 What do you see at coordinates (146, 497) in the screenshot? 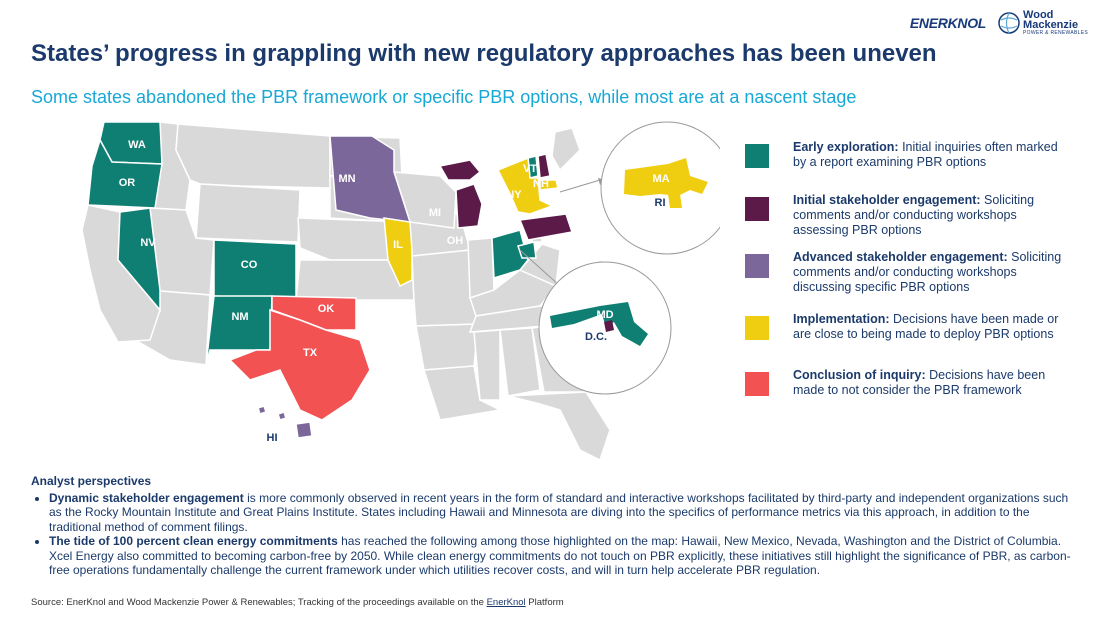
I see `analyst-bullet-lead: Dynamic stakeholder engagement` at bounding box center [146, 497].